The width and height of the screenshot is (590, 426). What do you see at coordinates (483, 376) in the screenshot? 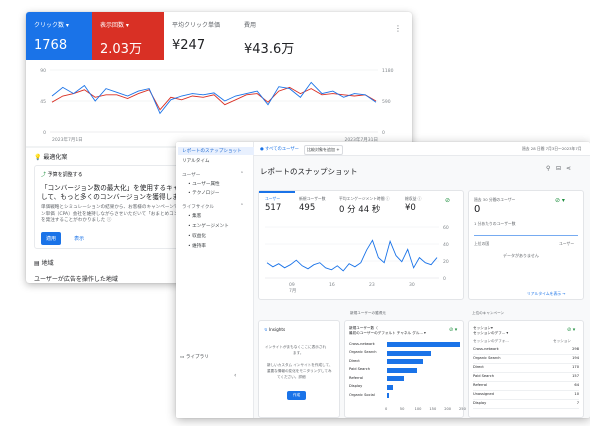
I see `campaign-row-name: Paid Search` at bounding box center [483, 376].